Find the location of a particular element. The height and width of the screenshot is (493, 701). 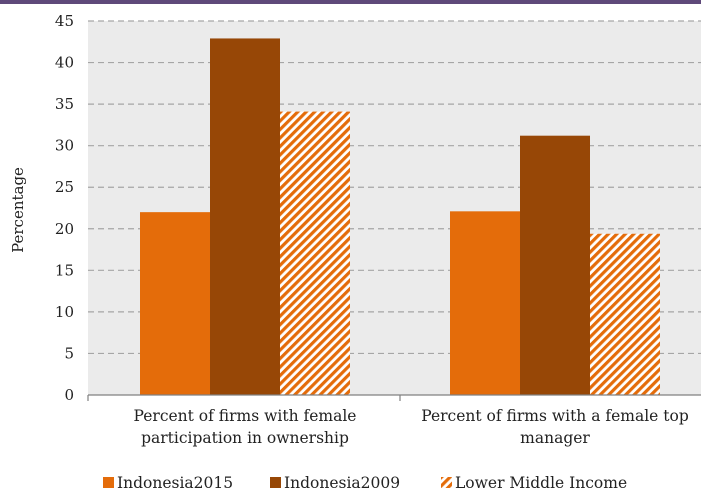

legend-label: Indonesia2015 is located at coordinates (175, 483).